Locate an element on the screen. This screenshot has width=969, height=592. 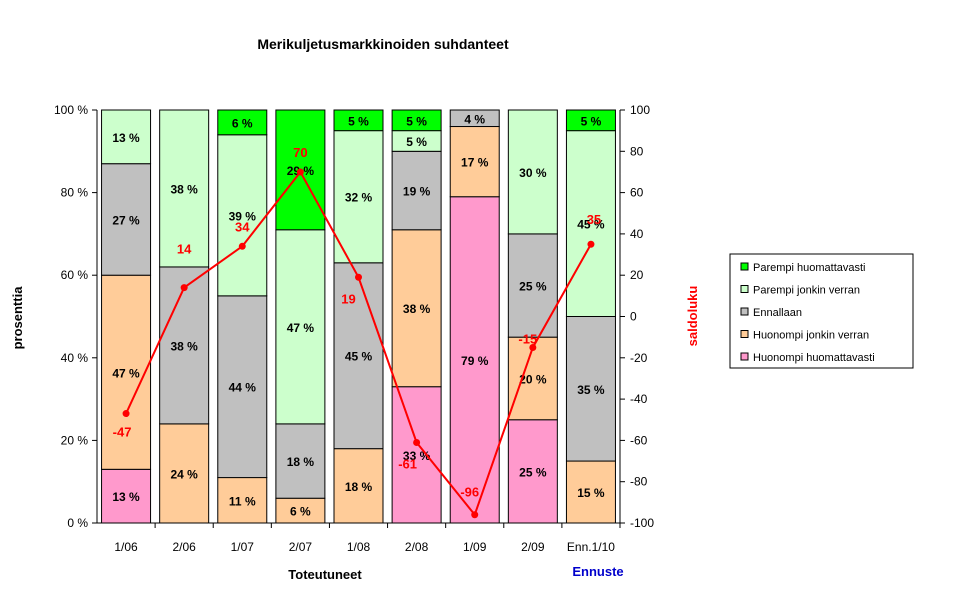
bar-label: 27 % is located at coordinates (126, 220).